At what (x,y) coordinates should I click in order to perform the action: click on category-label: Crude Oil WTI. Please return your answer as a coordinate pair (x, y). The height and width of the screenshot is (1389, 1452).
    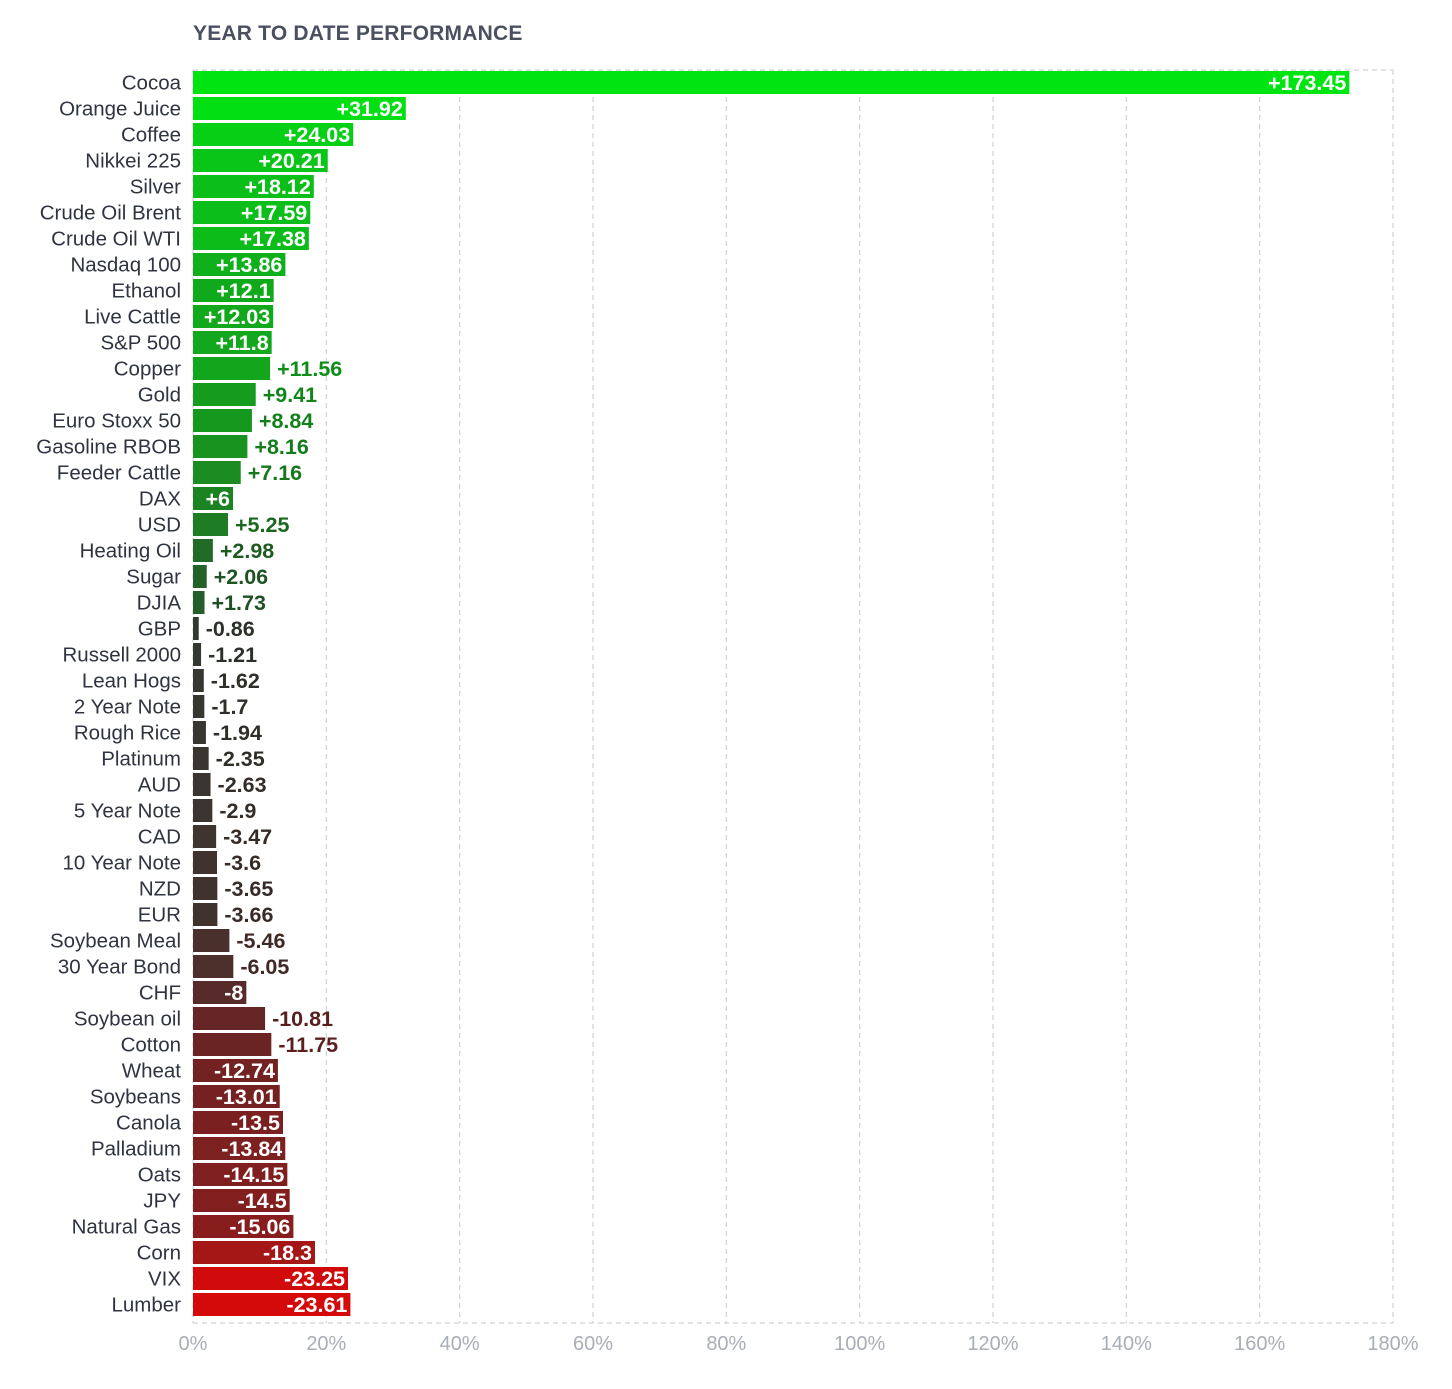
    Looking at the image, I should click on (116, 239).